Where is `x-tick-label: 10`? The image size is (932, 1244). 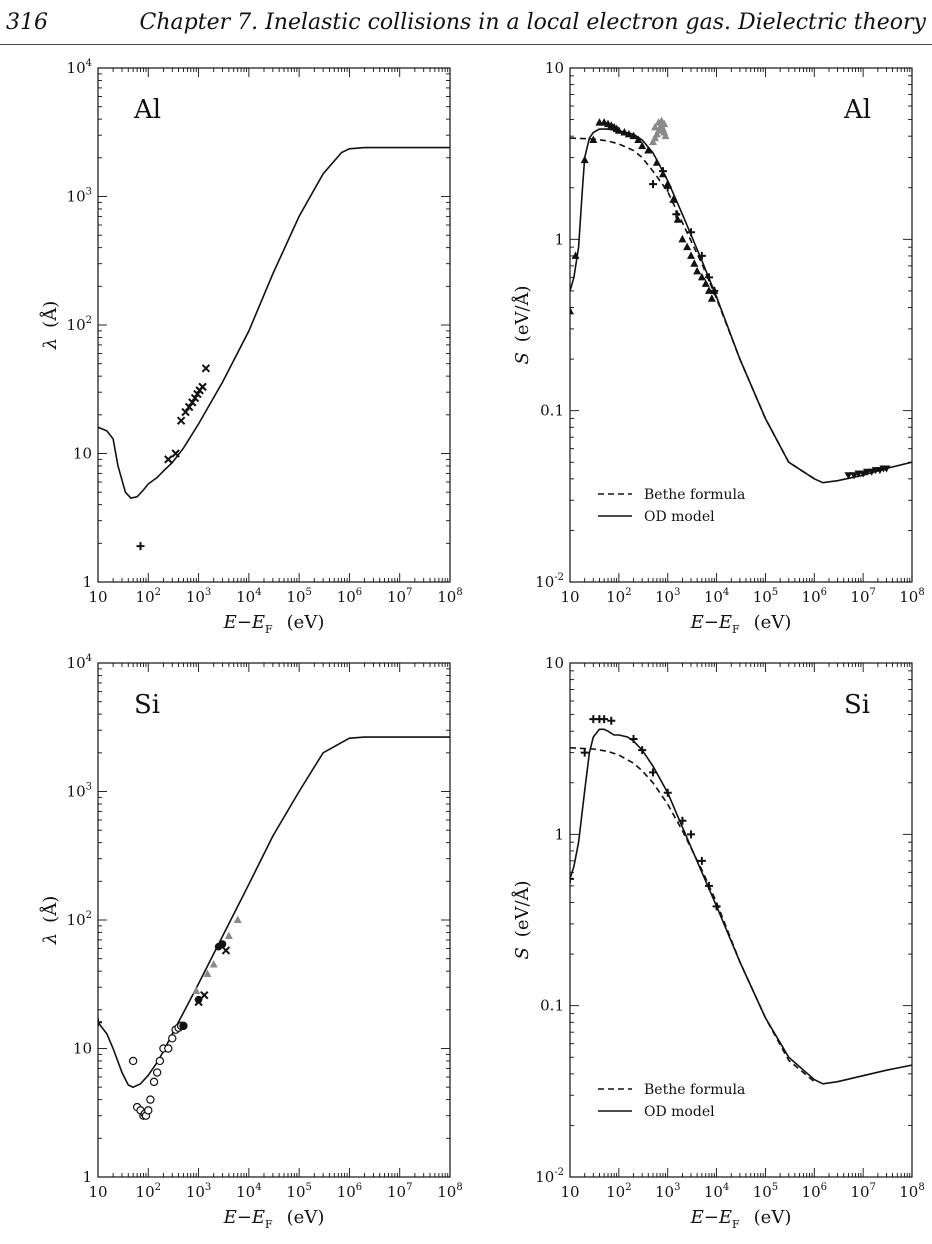
x-tick-label: 10 is located at coordinates (97, 597).